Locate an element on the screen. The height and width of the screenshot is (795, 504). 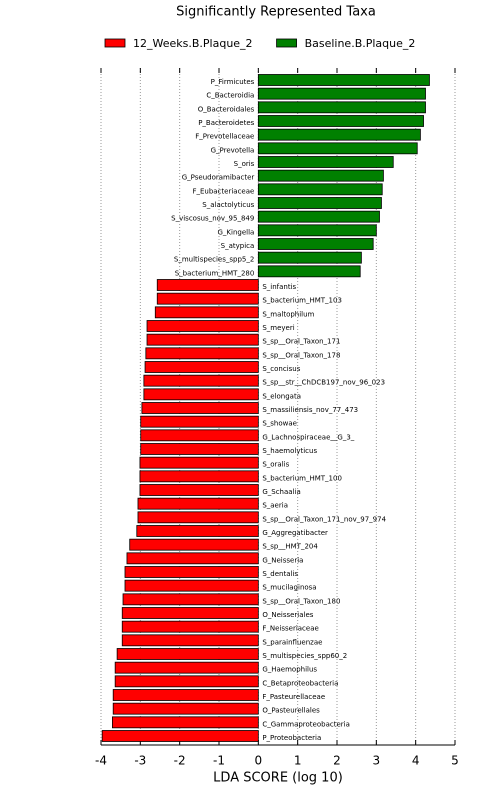
bar-label: F_Eubacteriaceae is located at coordinates (223, 191).